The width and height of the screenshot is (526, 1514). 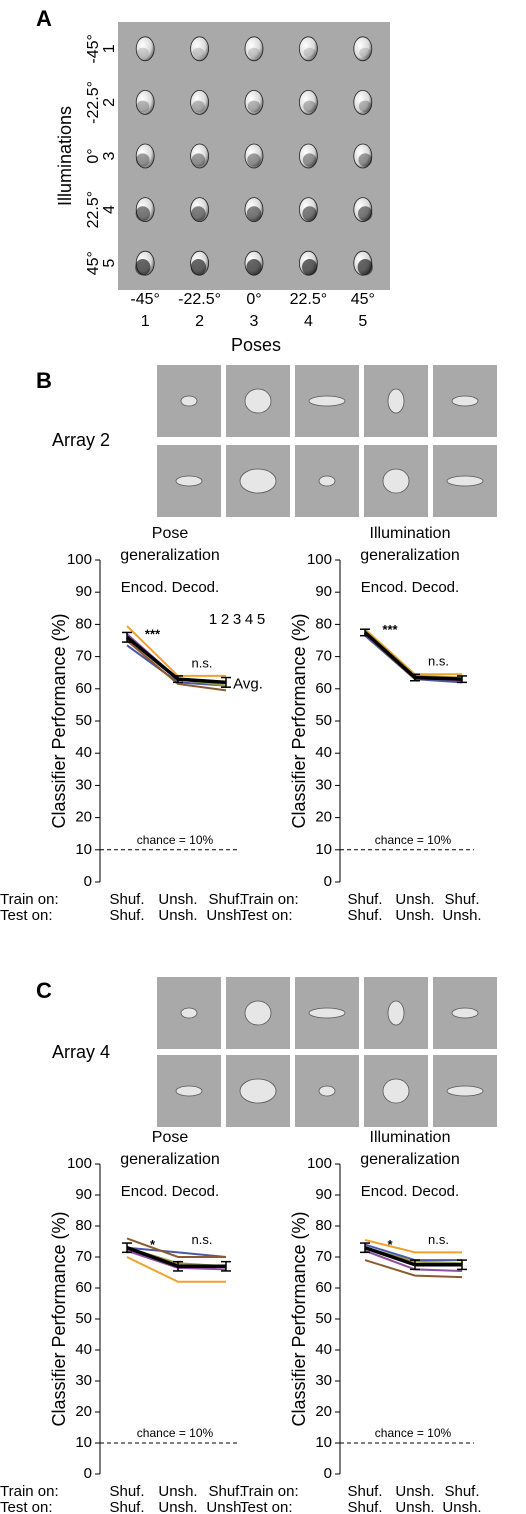 What do you see at coordinates (44, 380) in the screenshot?
I see `panel-label: B` at bounding box center [44, 380].